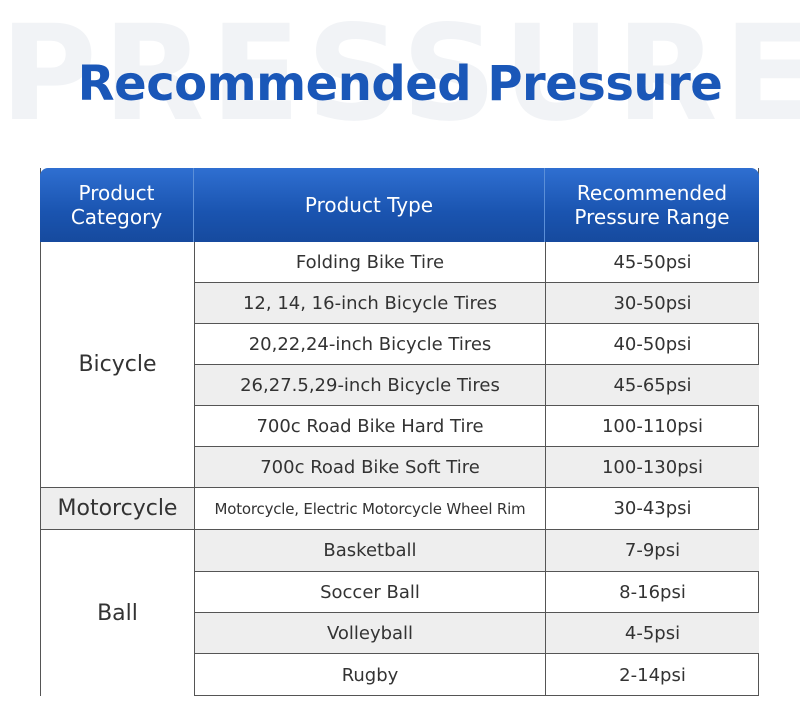  Describe the element at coordinates (652, 592) in the screenshot. I see `pressure-cell: 8-16psi` at that location.